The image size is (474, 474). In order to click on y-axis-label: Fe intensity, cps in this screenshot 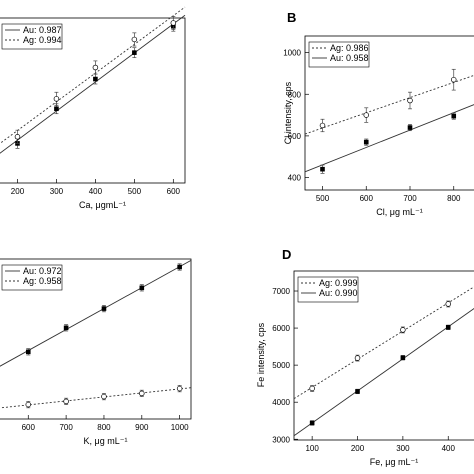, I will do `click(261, 354)`.